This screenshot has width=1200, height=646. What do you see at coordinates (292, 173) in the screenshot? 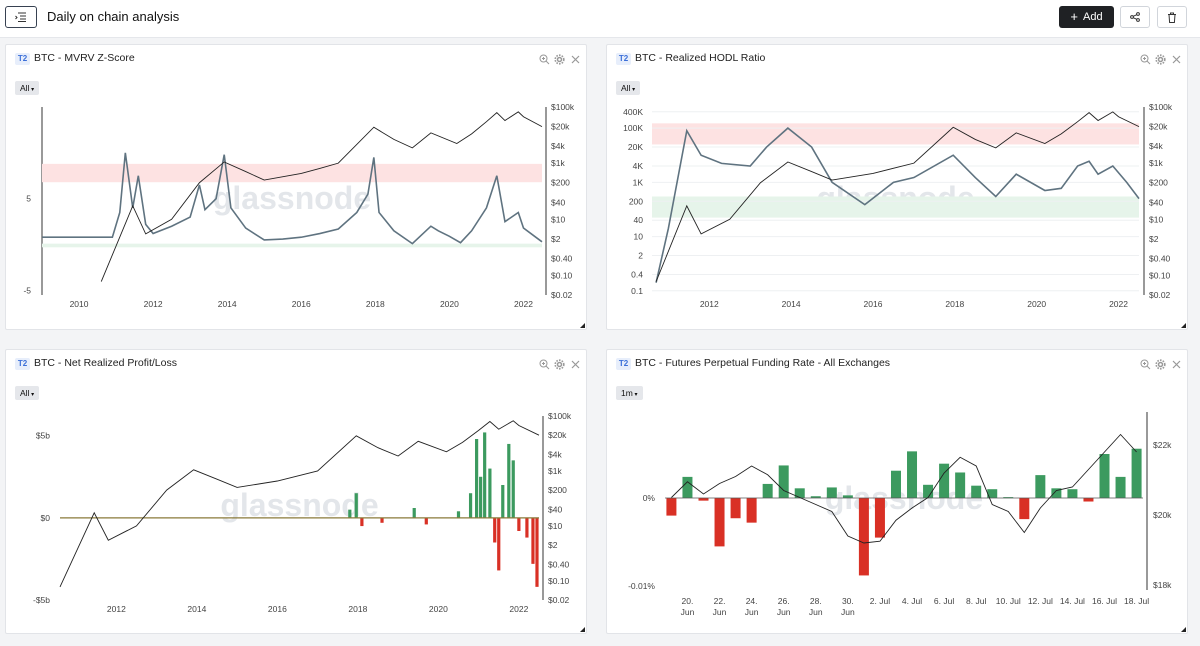
I see `overvalued-band` at bounding box center [292, 173].